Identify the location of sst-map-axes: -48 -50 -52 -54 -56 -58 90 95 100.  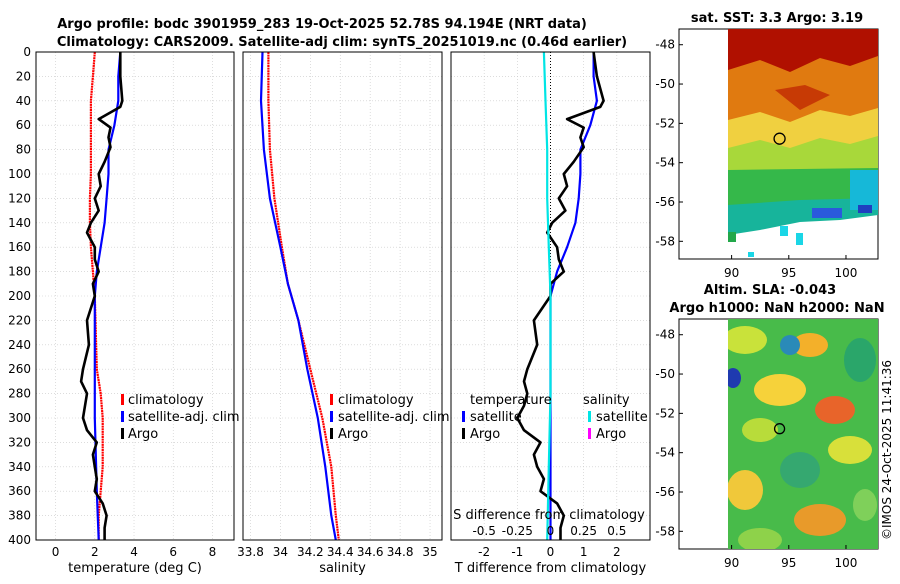
(756, 159).